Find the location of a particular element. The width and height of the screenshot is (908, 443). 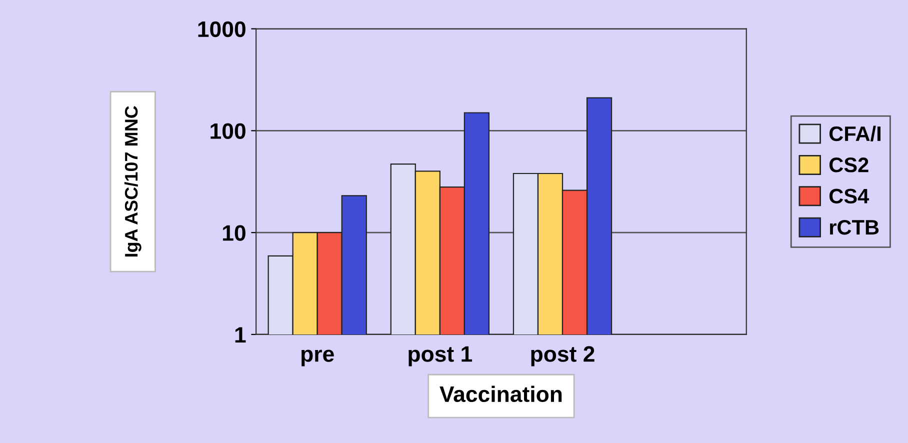

legend-label: CFA/I is located at coordinates (854, 134).